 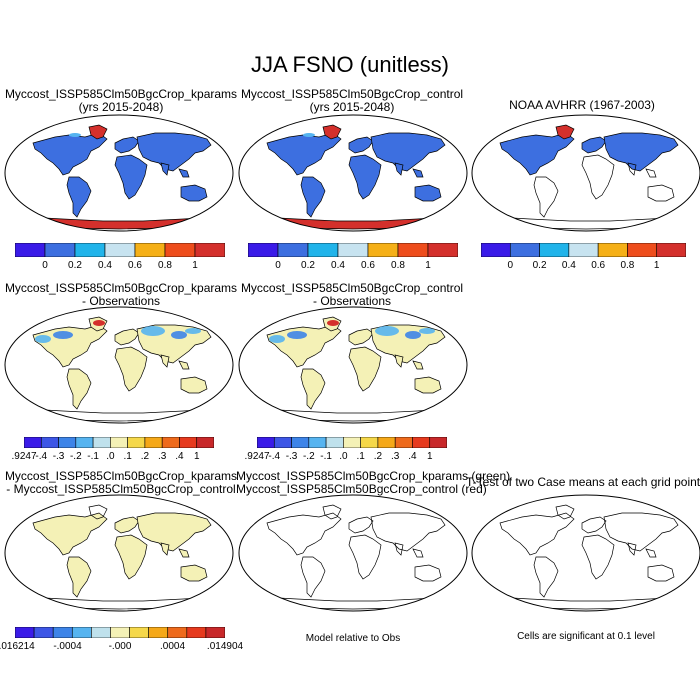 What do you see at coordinates (274, 456) in the screenshot?
I see `colorbar-label: -.4` at bounding box center [274, 456].